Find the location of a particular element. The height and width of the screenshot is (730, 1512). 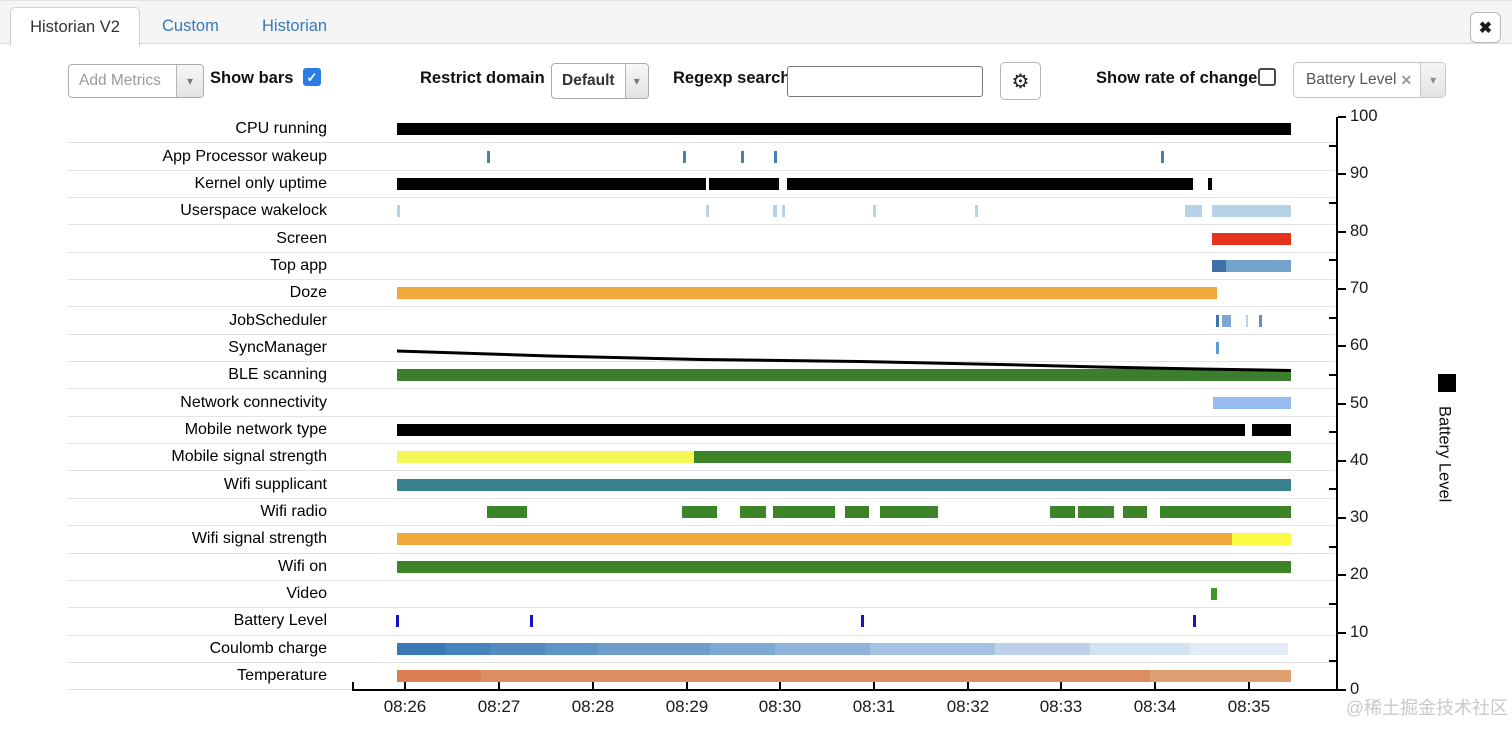

metric-label: Userspace wakelock is located at coordinates (253, 211).